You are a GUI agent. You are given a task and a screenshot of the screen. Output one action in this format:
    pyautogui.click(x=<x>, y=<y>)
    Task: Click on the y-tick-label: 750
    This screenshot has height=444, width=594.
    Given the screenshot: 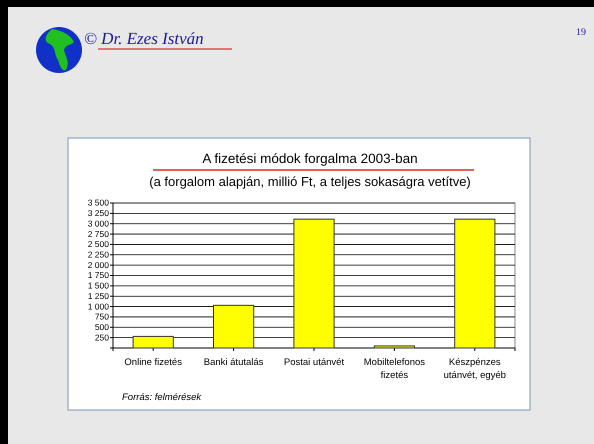 What is the action you would take?
    pyautogui.click(x=102, y=317)
    